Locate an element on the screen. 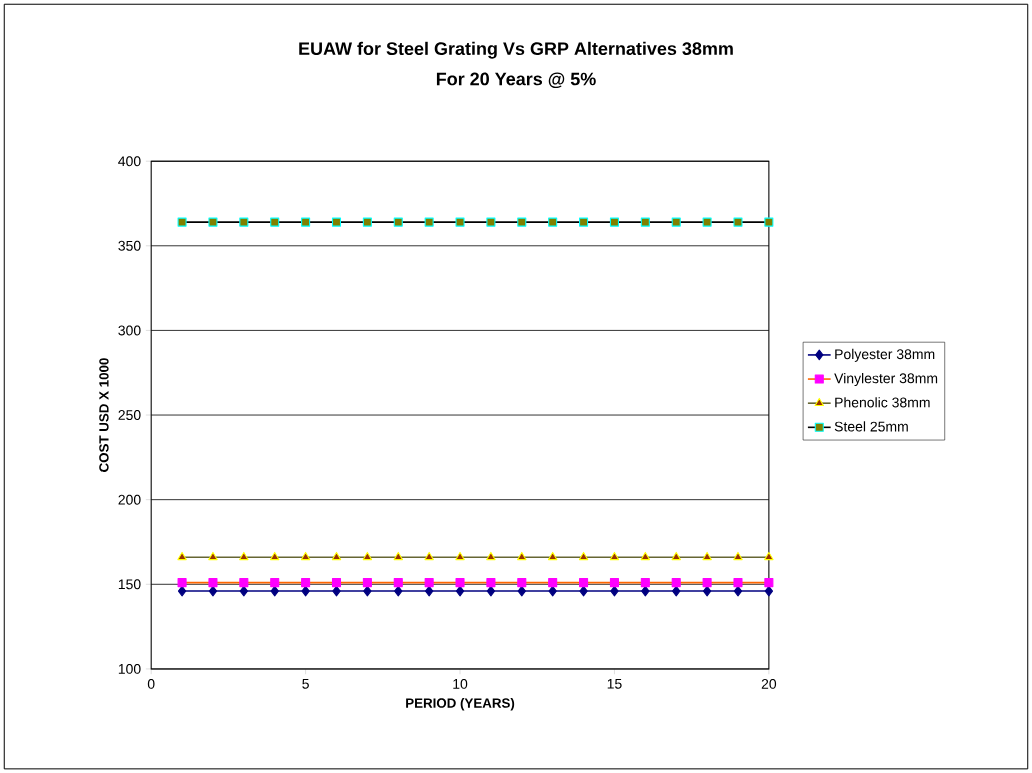 The width and height of the screenshot is (1032, 773). y-tick-label: 300 is located at coordinates (129, 330).